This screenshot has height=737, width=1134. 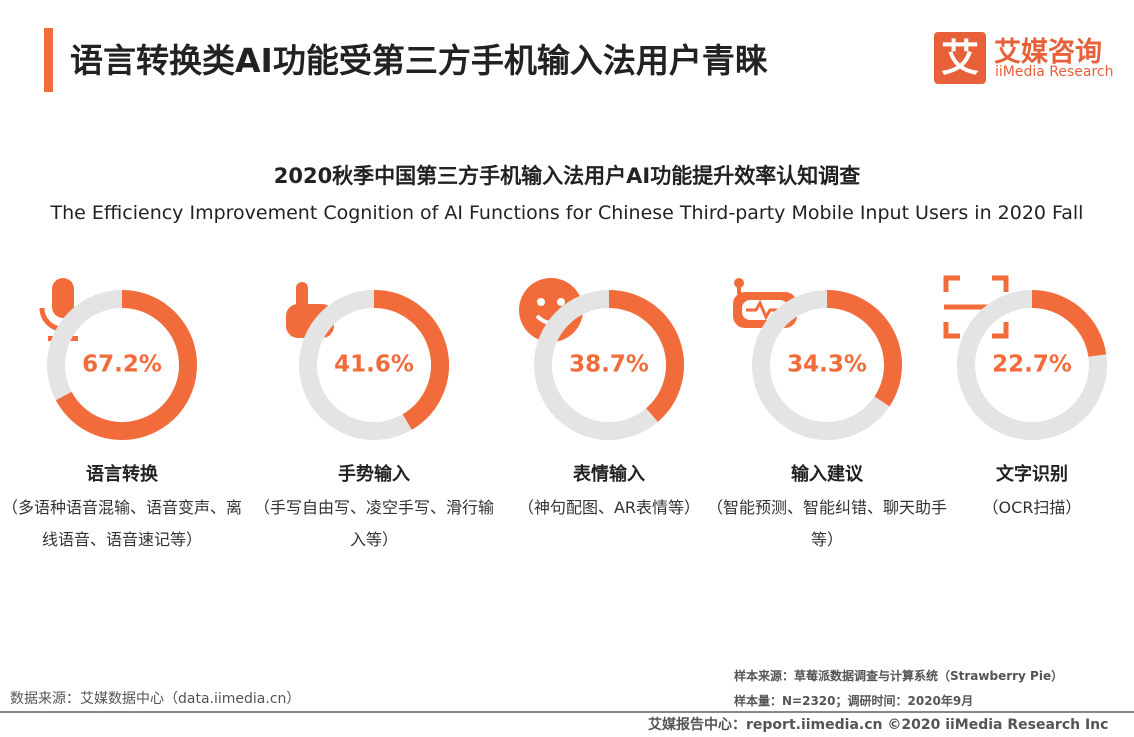 I want to click on category-label: 文字识别, so click(x=1032, y=474).